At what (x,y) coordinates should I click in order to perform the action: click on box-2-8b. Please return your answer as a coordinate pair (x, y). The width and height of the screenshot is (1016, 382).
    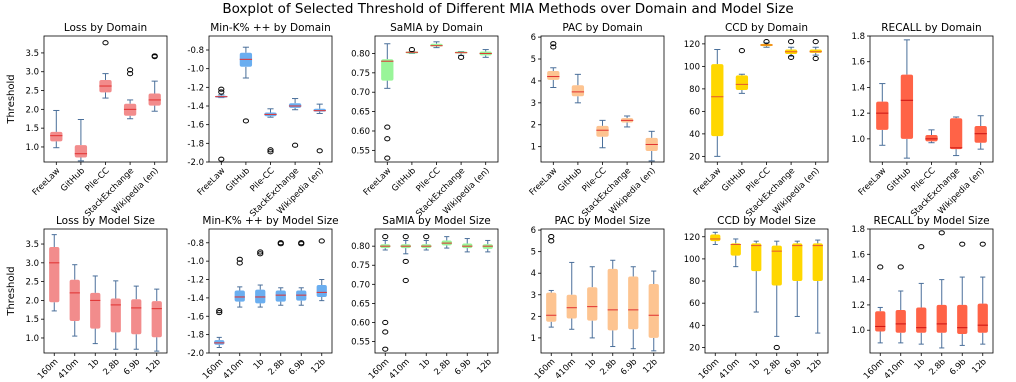
    Looking at the image, I should click on (115, 315).